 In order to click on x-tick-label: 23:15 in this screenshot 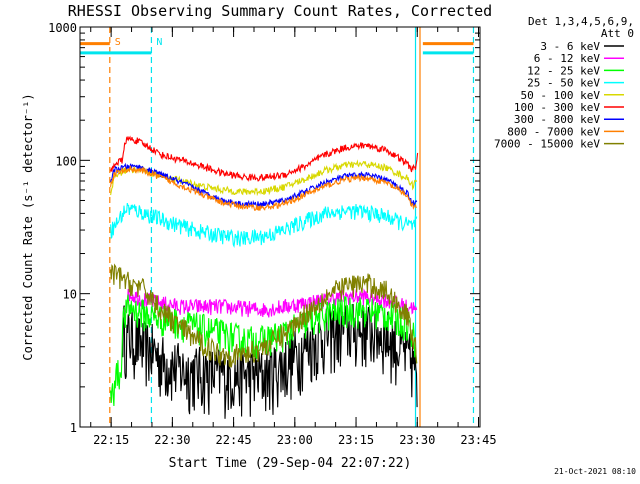, I will do `click(356, 440)`.